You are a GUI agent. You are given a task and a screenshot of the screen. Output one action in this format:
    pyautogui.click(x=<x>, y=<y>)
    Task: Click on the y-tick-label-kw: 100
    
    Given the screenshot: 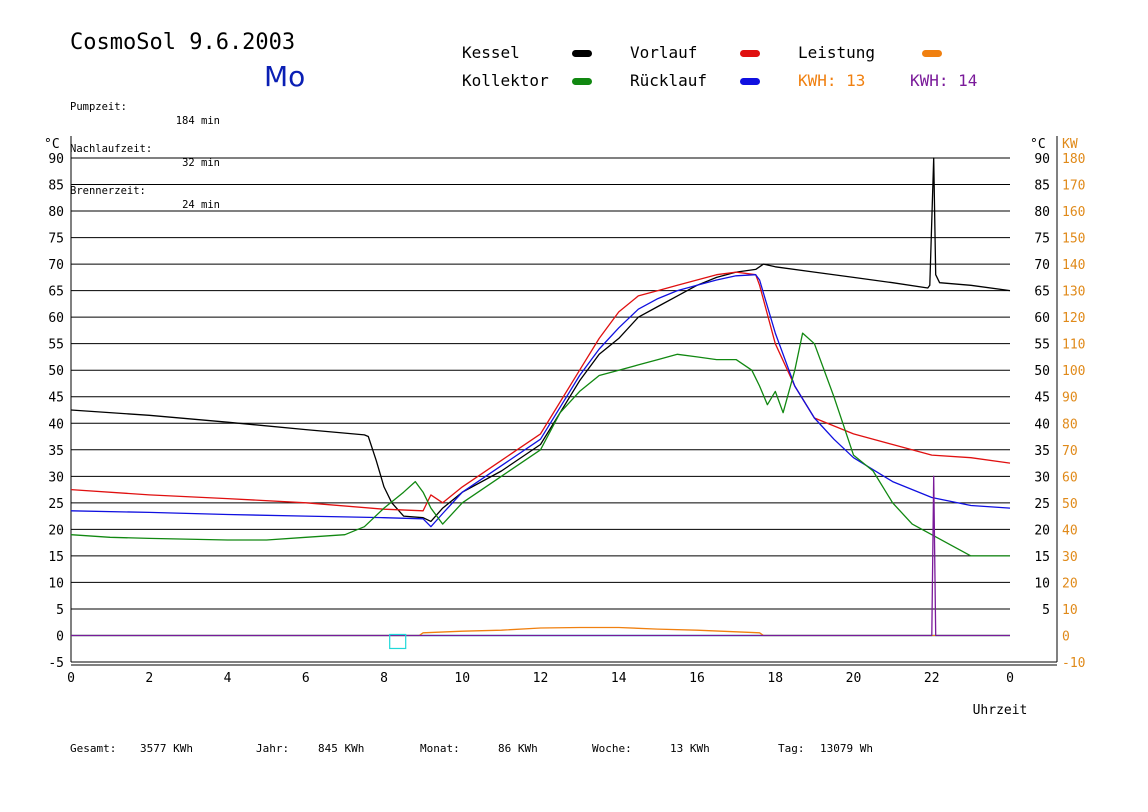 What is the action you would take?
    pyautogui.click(x=1073, y=371)
    